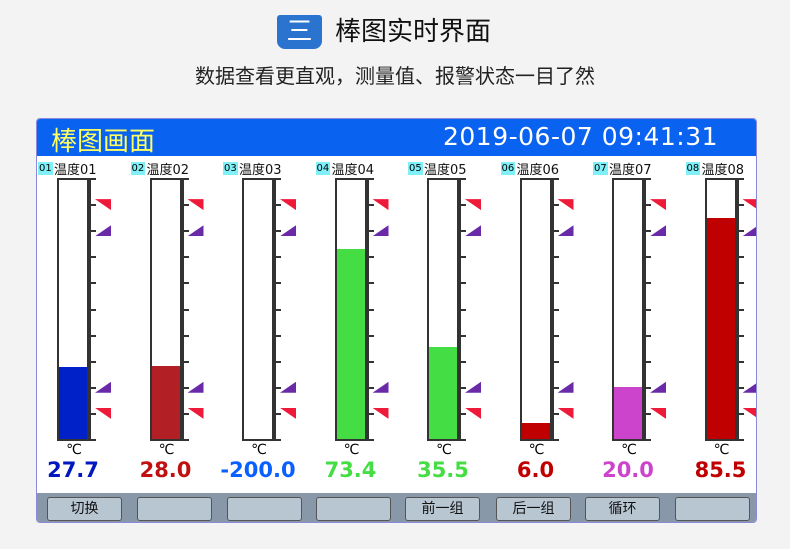 The height and width of the screenshot is (549, 790). I want to click on channel-value: -200.0, so click(258, 470).